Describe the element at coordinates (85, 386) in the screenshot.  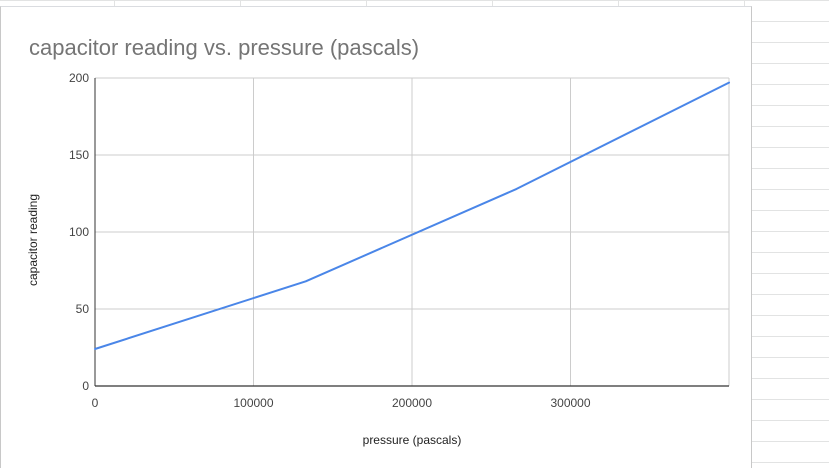
I see `y-tick-label: 0` at that location.